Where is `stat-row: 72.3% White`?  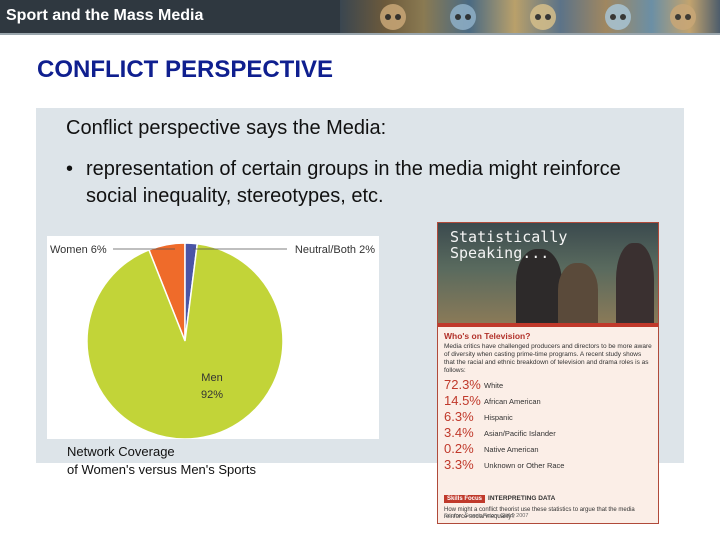 stat-row: 72.3% White is located at coordinates (548, 385).